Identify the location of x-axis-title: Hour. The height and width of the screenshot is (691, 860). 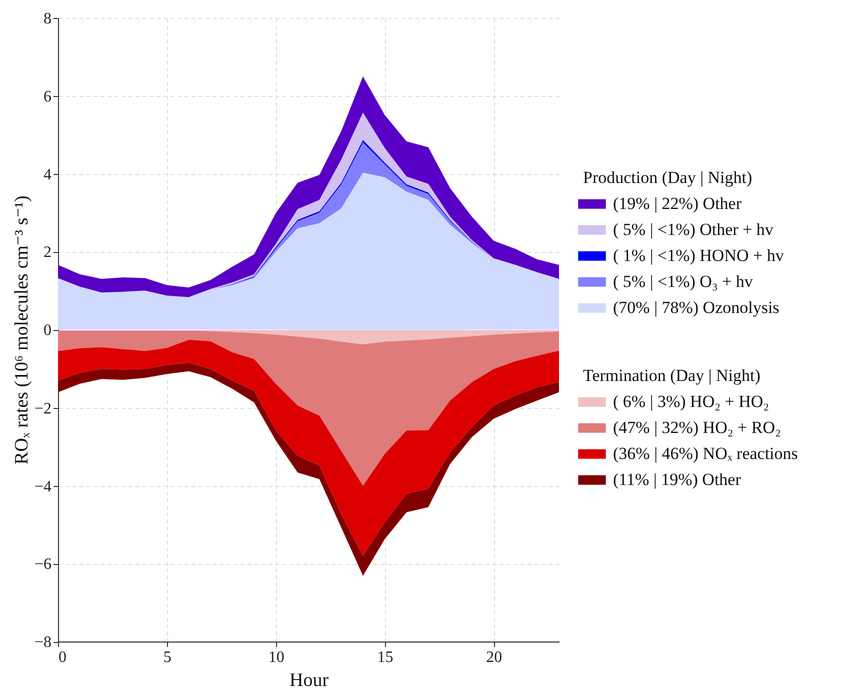
(309, 680).